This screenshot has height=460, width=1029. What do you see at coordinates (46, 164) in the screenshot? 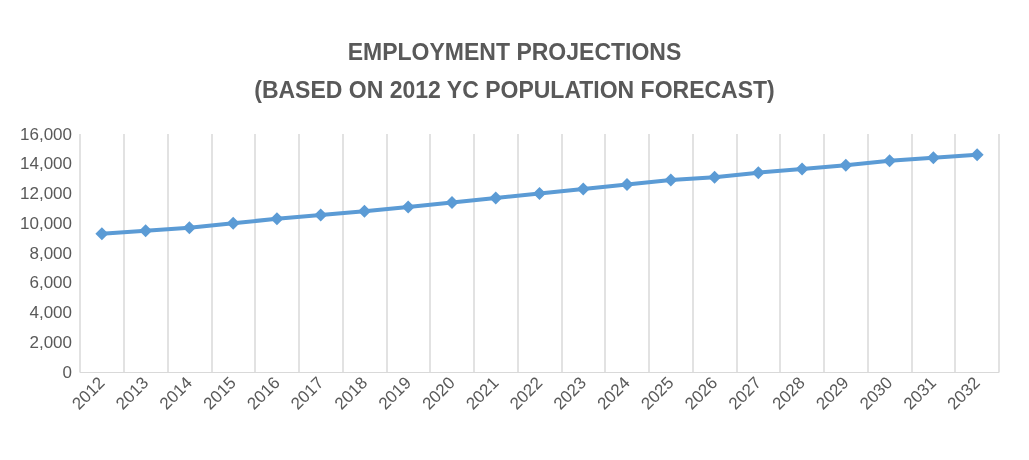
I see `y-tick-label: 14,000` at bounding box center [46, 164].